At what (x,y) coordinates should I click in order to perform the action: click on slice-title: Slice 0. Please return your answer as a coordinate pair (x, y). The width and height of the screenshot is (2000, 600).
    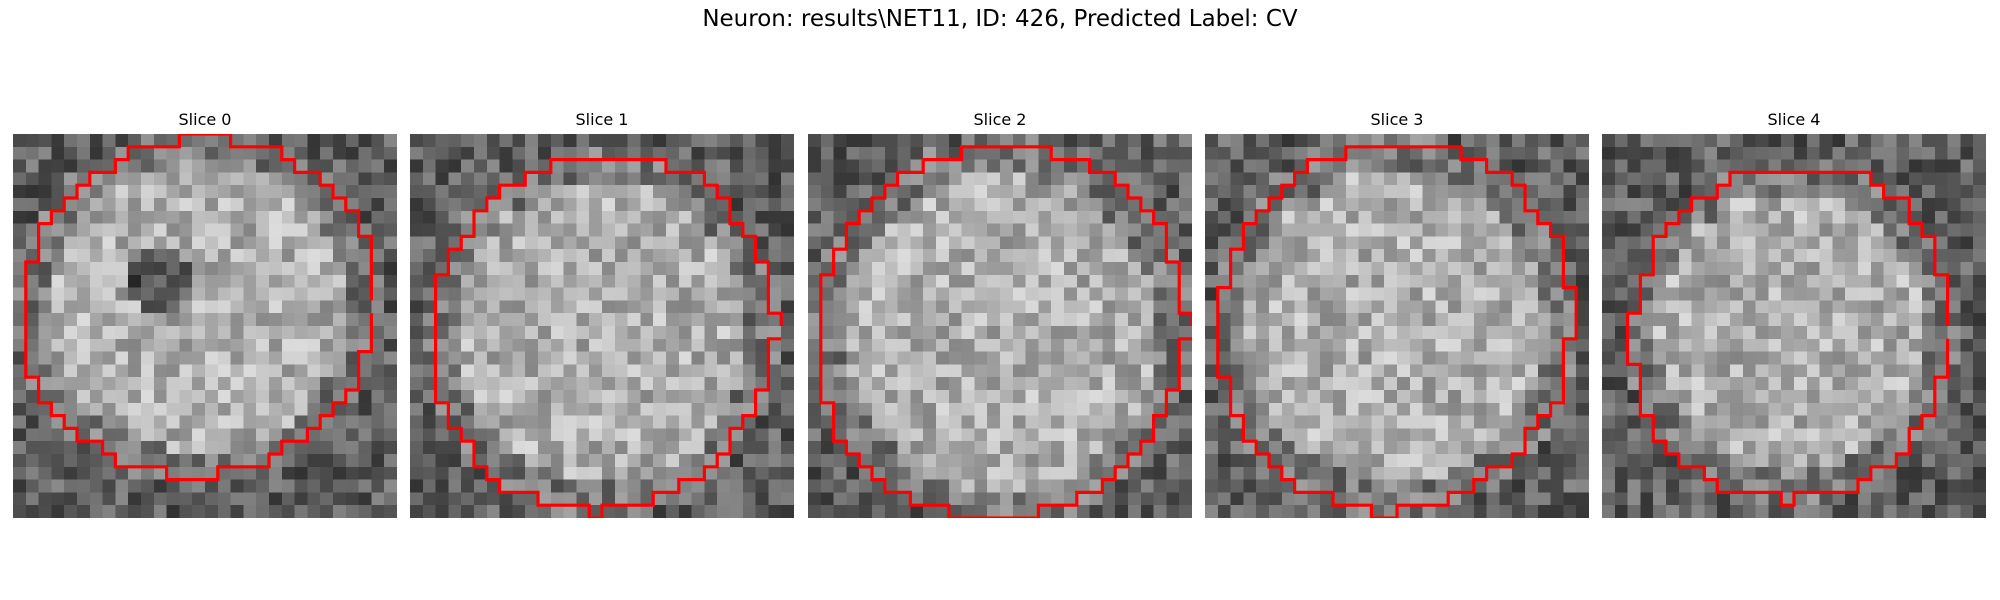
    Looking at the image, I should click on (205, 119).